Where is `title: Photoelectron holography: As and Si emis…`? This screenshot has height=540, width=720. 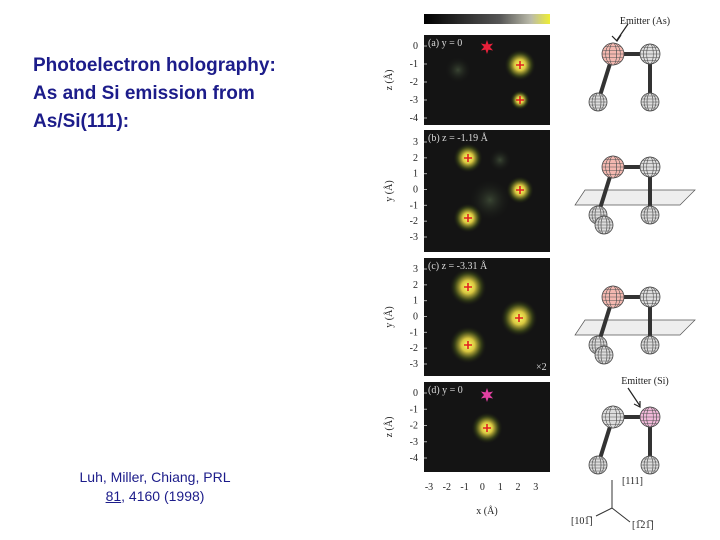
title: Photoelectron holography: As and Si emis… is located at coordinates (154, 94).